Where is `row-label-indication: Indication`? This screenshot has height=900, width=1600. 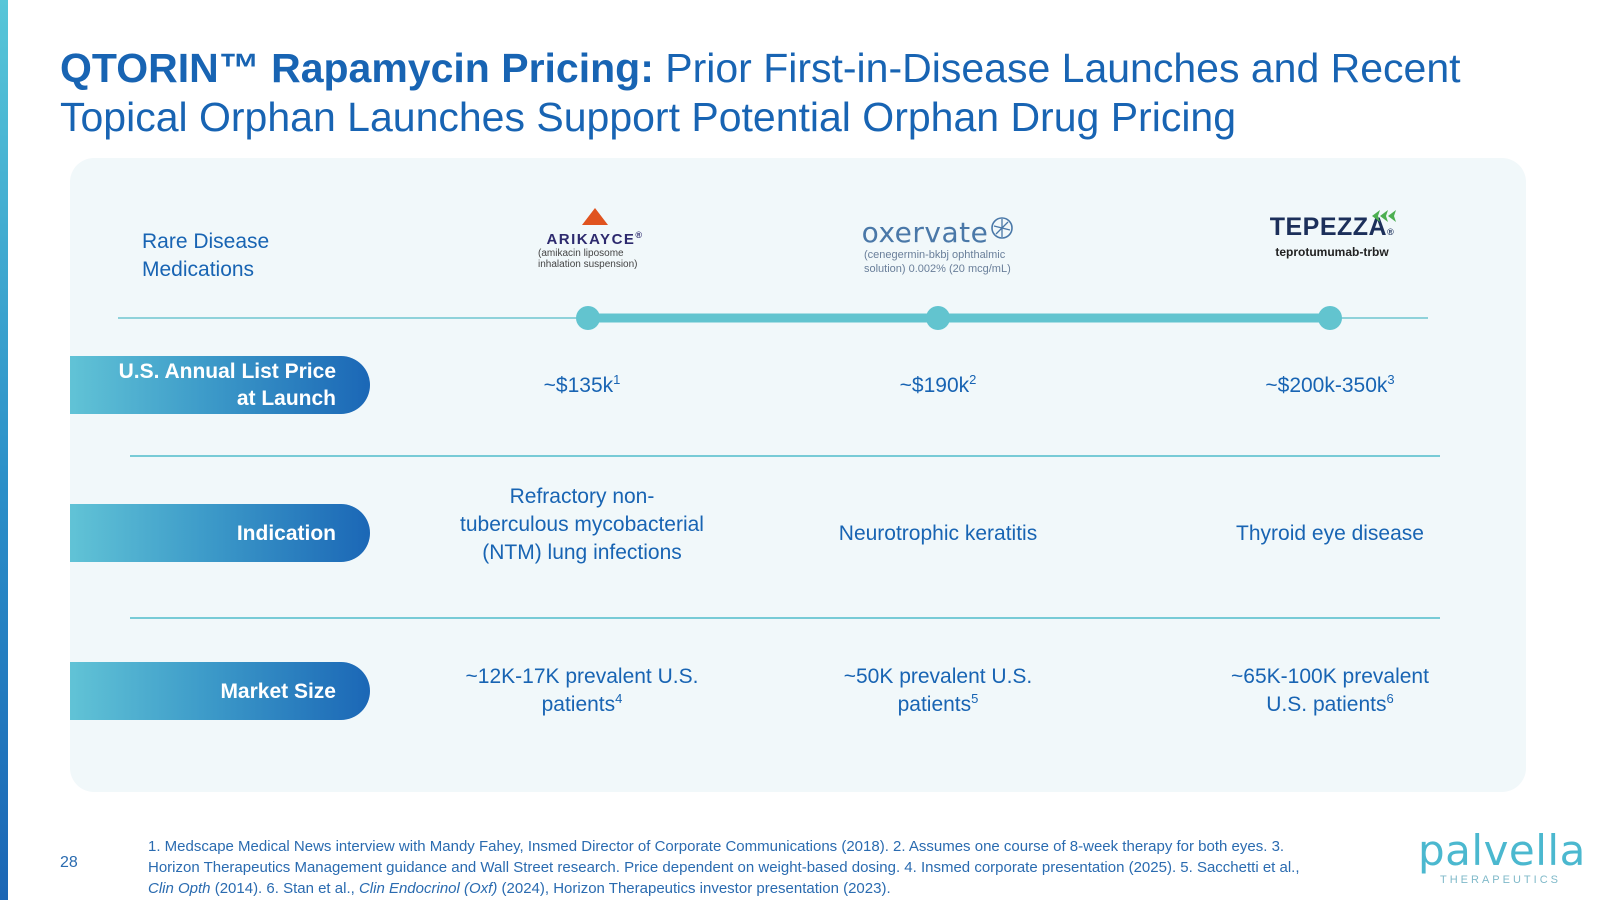
row-label-indication: Indication is located at coordinates (220, 533).